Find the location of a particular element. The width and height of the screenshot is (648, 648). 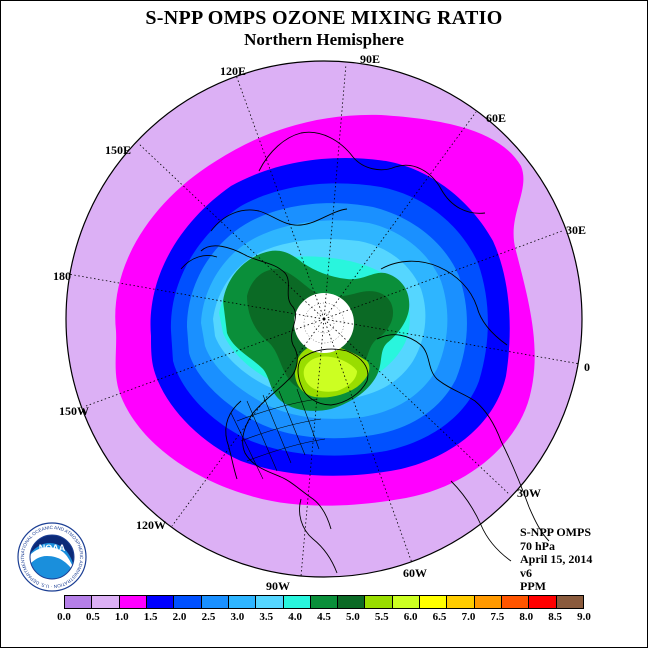

info-date: April 15, 2014 is located at coordinates (556, 559).